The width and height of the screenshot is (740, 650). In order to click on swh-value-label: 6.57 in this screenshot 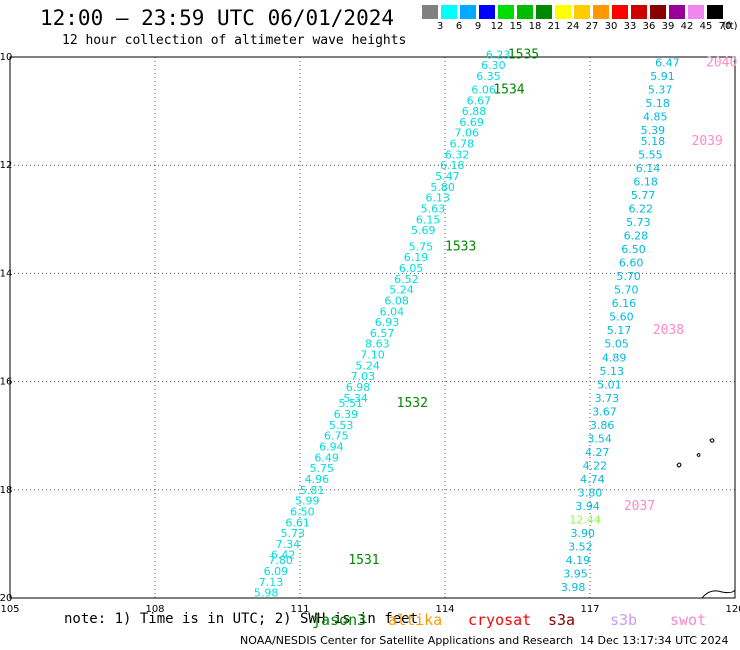, I will do `click(382, 333)`.